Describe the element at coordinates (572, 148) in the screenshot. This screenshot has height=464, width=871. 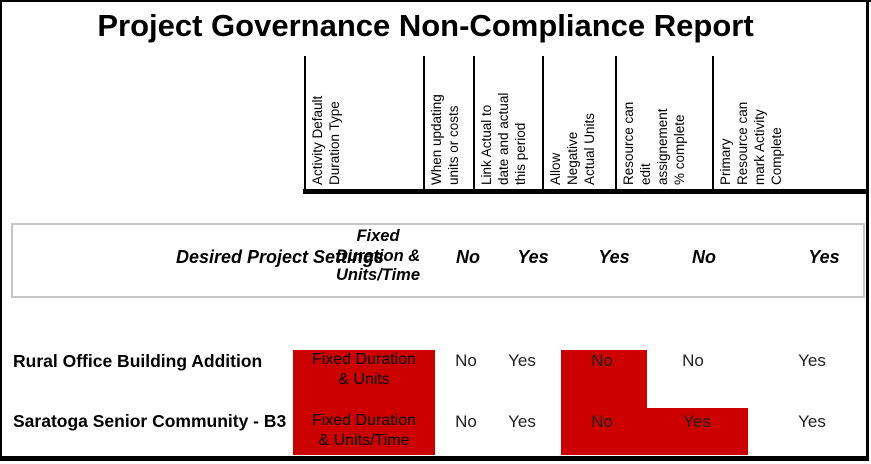
I see `column-header-allow-negative-actual-units: Allow Negative Actual Units` at that location.